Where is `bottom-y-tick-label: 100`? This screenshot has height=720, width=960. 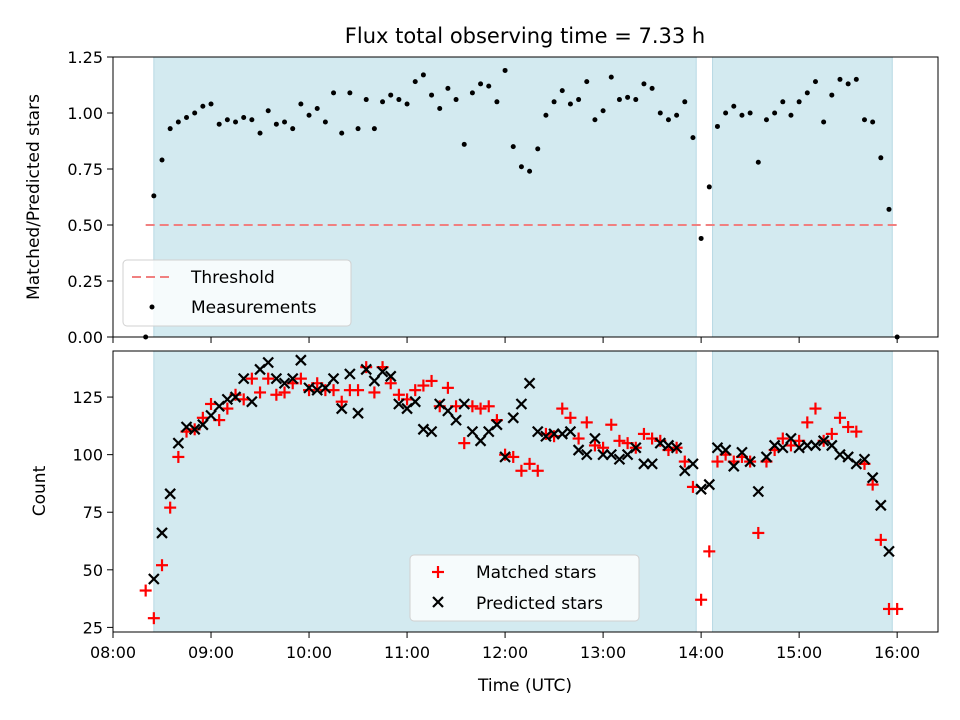
bottom-y-tick-label: 100 is located at coordinates (87, 455).